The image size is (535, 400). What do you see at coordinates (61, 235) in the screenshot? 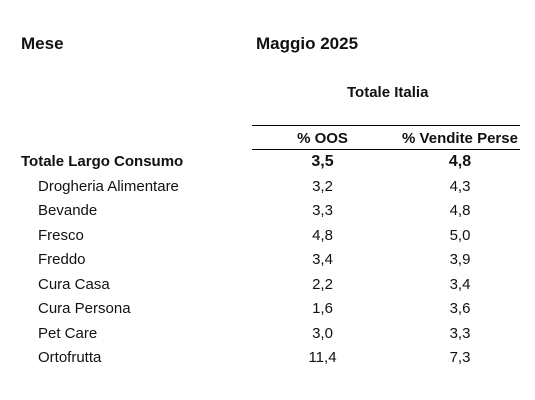
I see `row-category: Fresco` at bounding box center [61, 235].